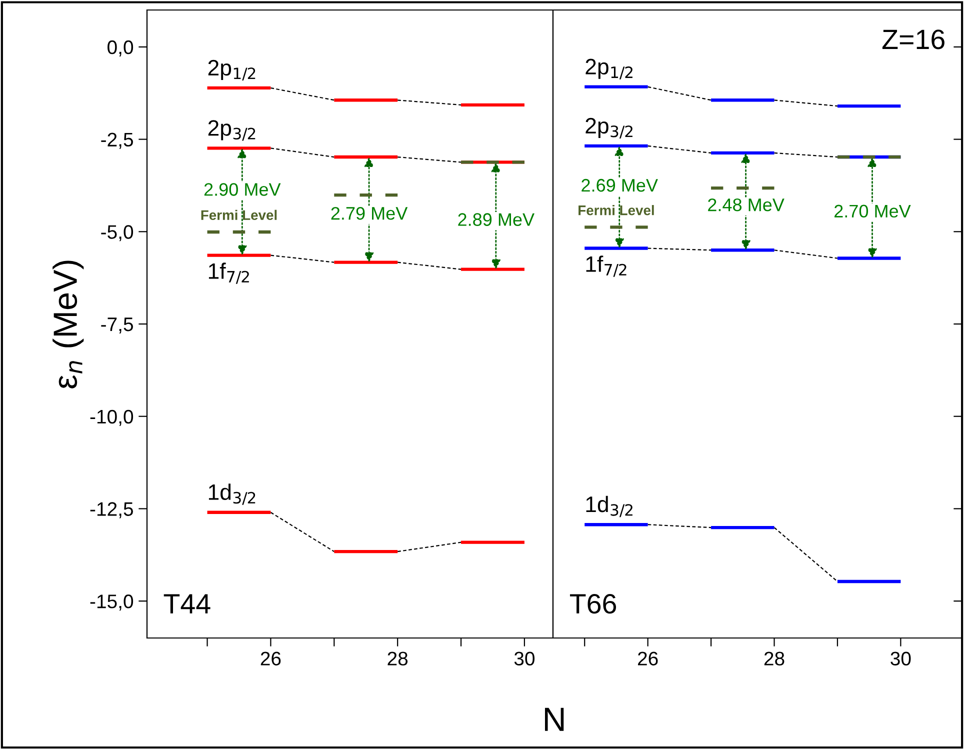 The image size is (964, 749). What do you see at coordinates (117, 233) in the screenshot?
I see `y-tick-label: -5,0` at bounding box center [117, 233].